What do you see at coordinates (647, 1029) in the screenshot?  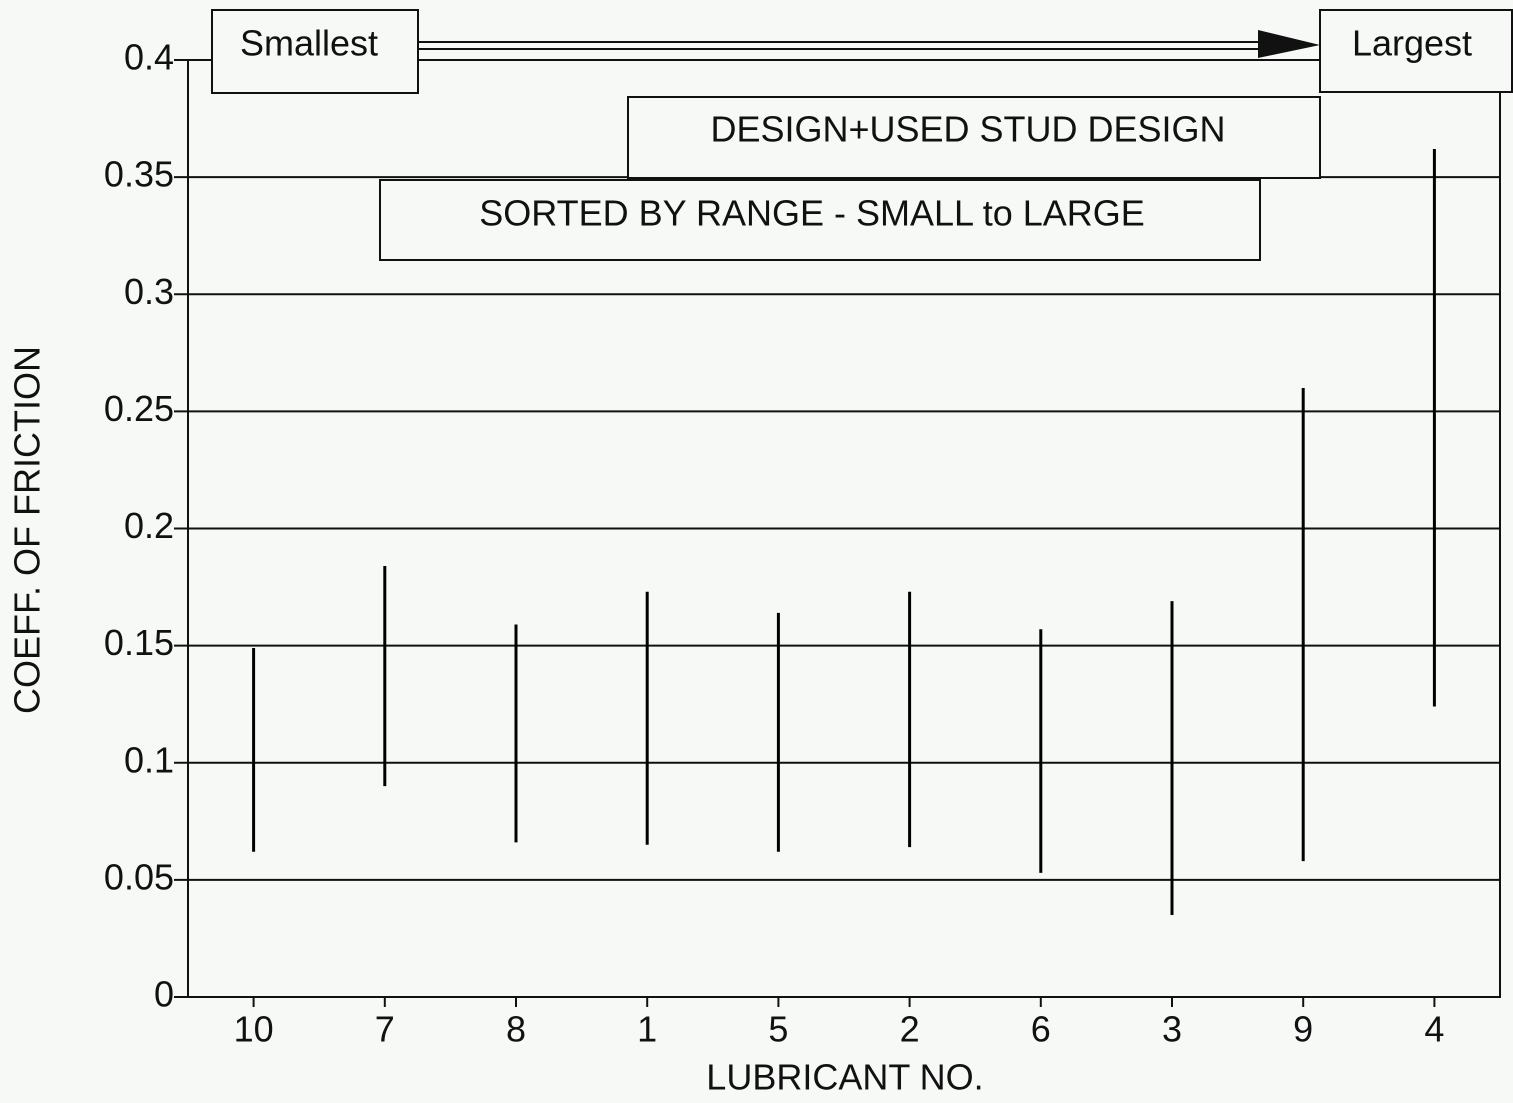 I see `x-tick-label: 1` at bounding box center [647, 1029].